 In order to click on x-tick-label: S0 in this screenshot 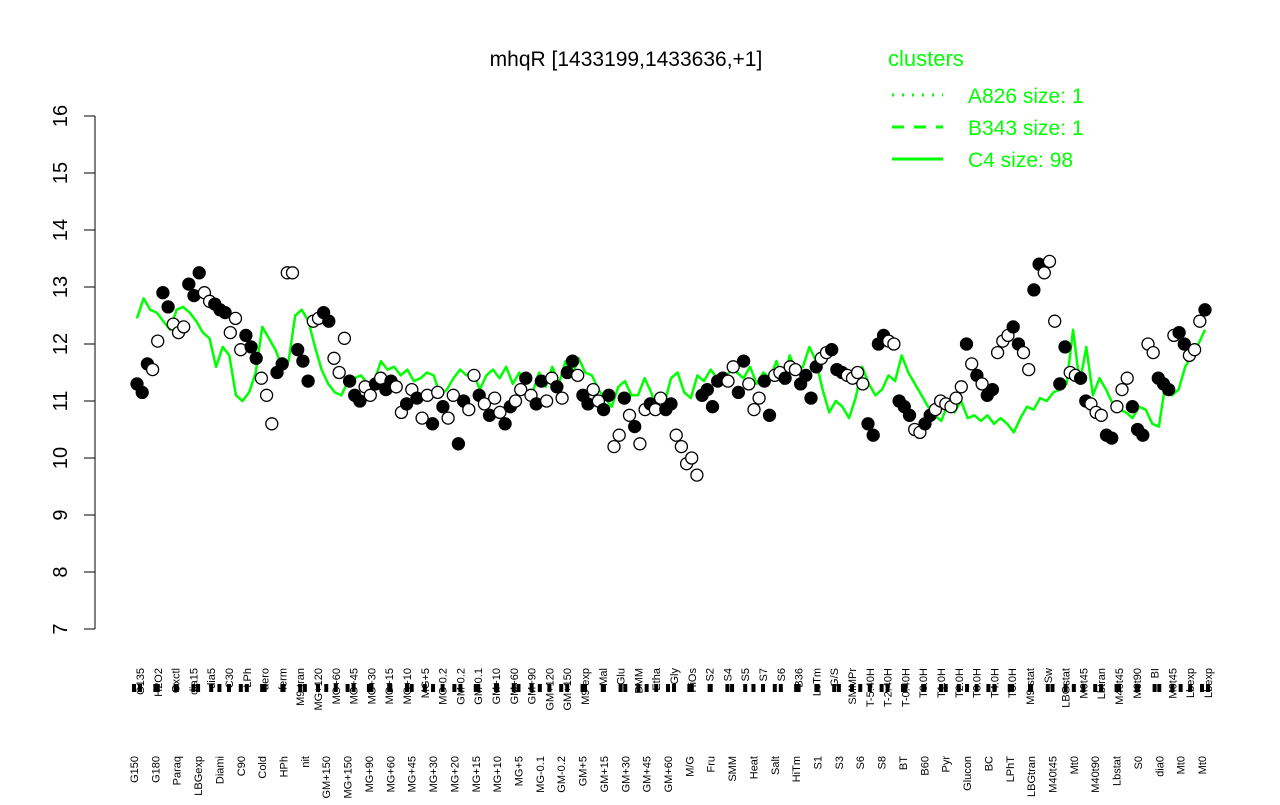, I will do `click(1139, 762)`.